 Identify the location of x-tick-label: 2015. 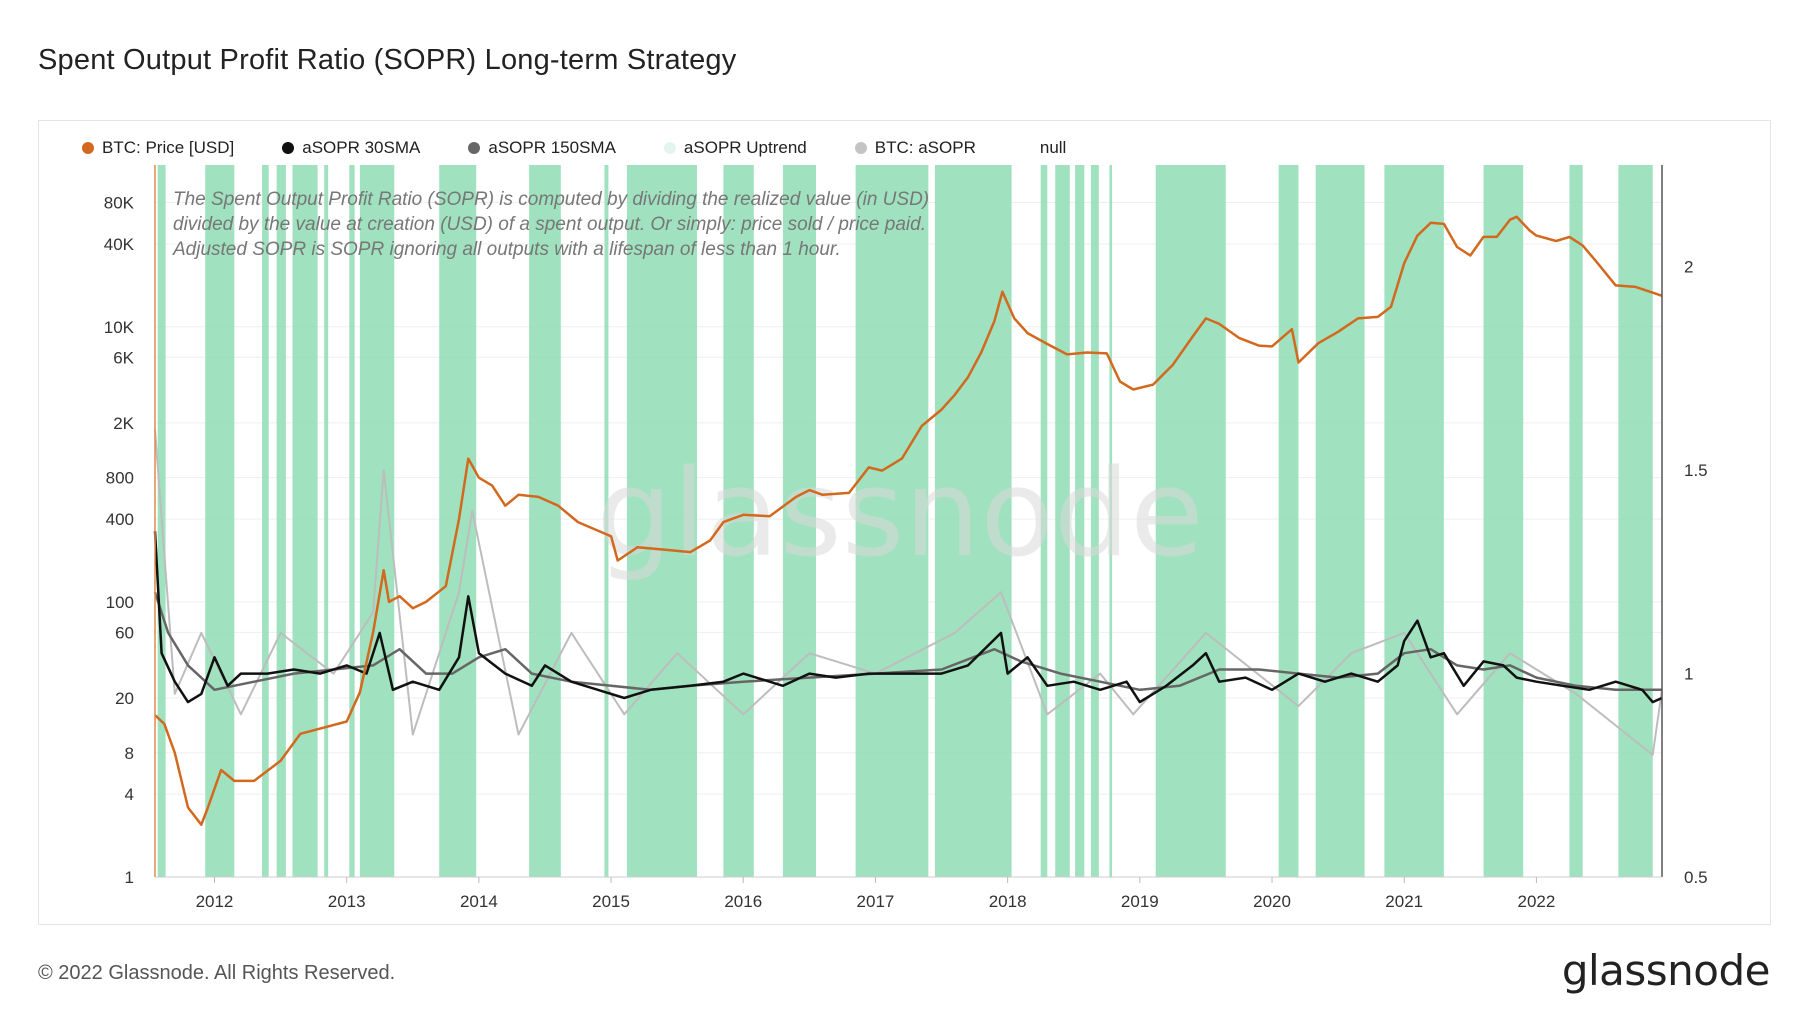
(611, 901).